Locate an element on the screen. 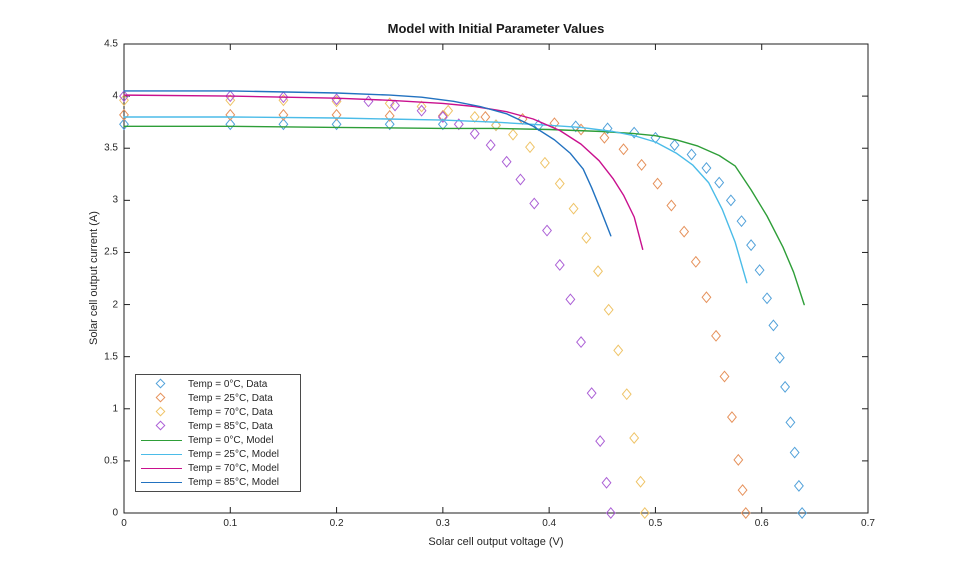  y-tick-label: 0.5 is located at coordinates (111, 461).